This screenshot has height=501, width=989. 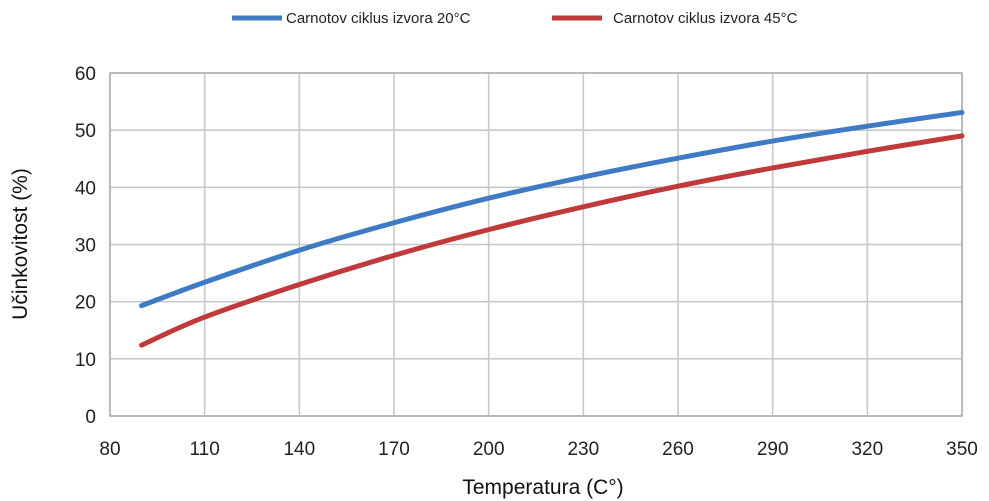 What do you see at coordinates (85, 74) in the screenshot?
I see `y-tick-label: 60` at bounding box center [85, 74].